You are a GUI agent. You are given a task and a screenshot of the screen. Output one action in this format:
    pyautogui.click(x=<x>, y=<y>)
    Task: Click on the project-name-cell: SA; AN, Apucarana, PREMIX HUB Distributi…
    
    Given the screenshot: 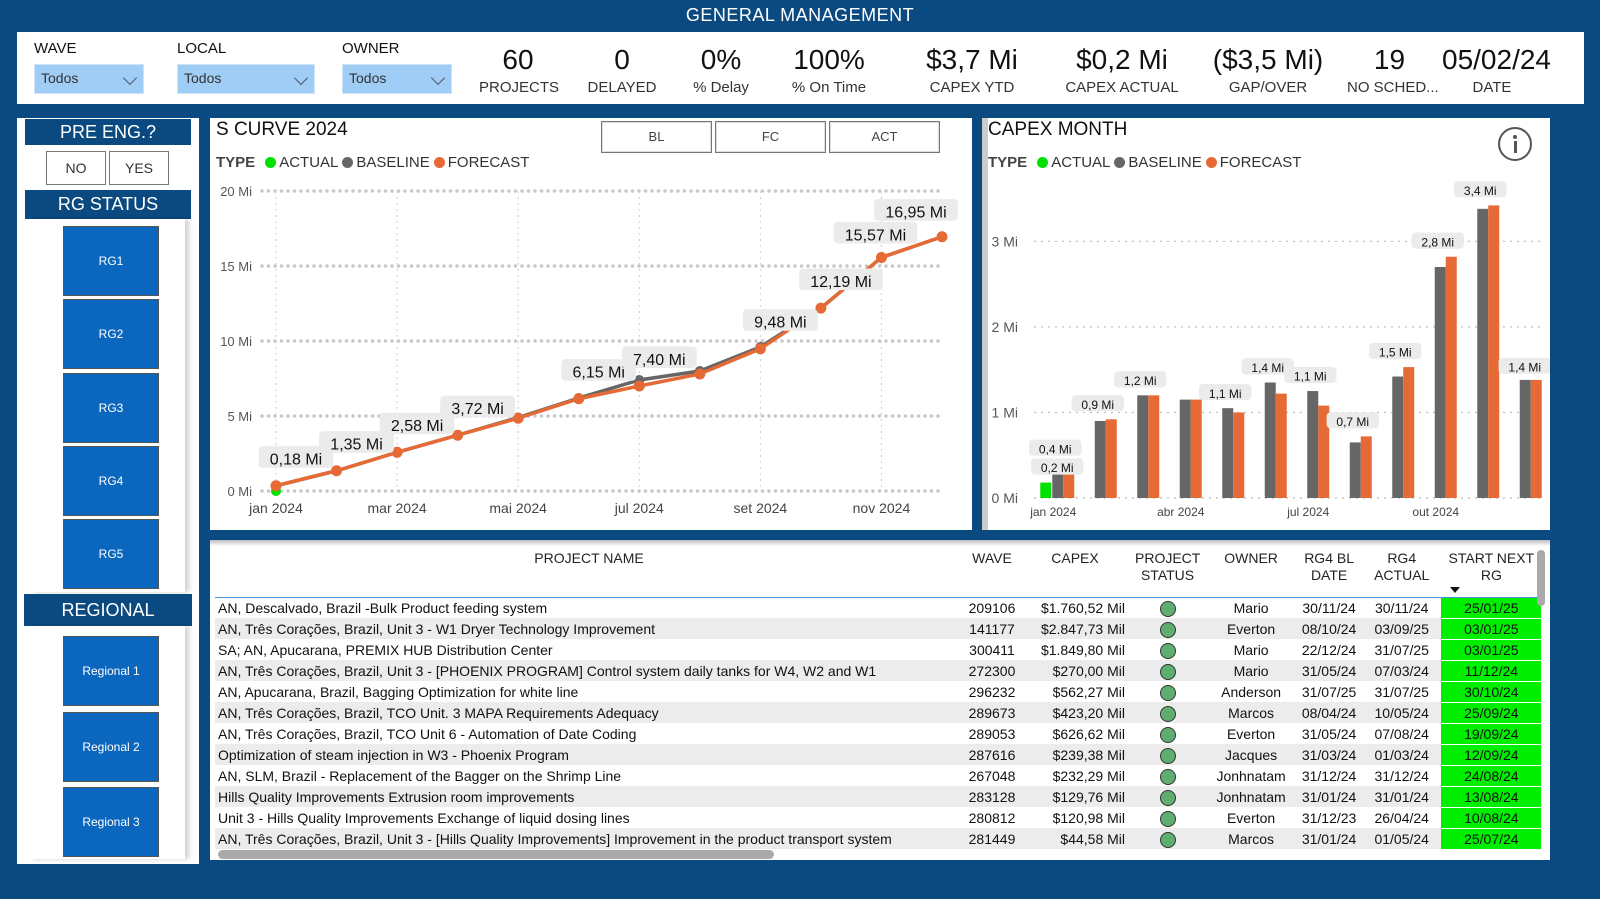 What is the action you would take?
    pyautogui.click(x=385, y=649)
    